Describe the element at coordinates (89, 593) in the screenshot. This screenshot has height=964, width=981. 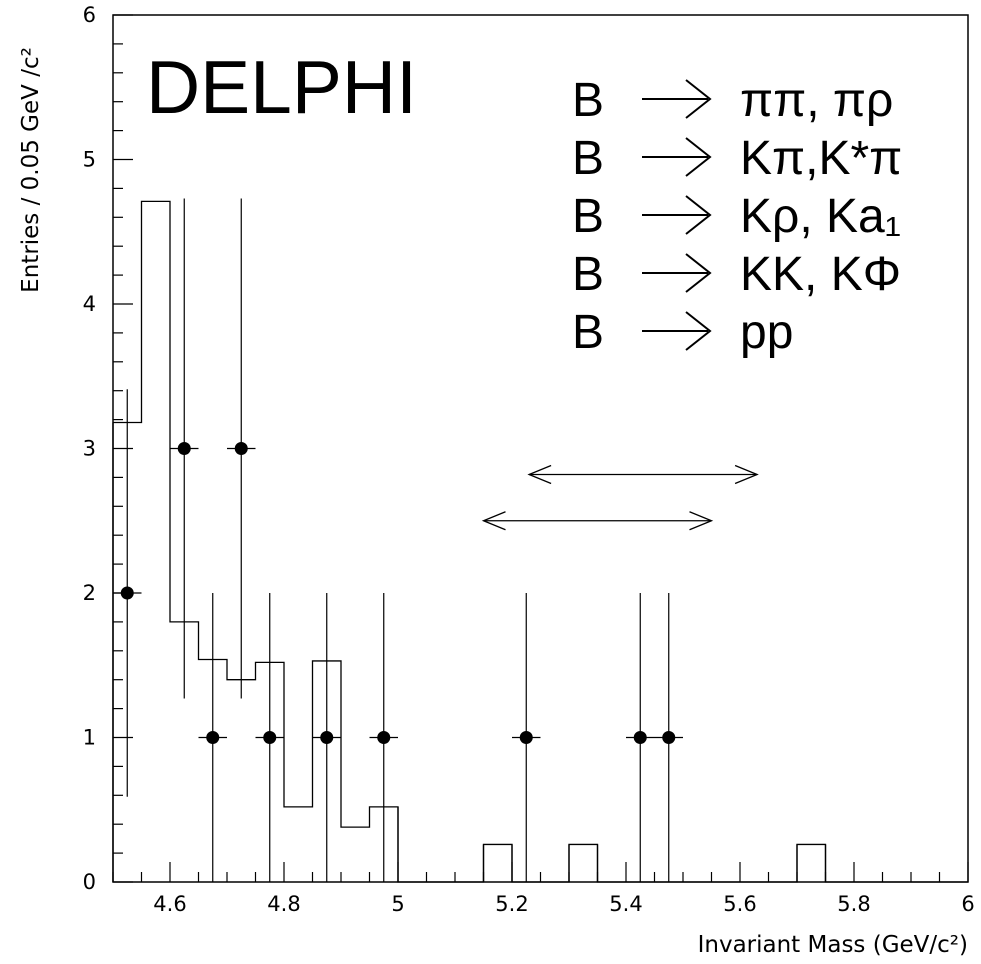
I see `y-tick-label: 2` at that location.